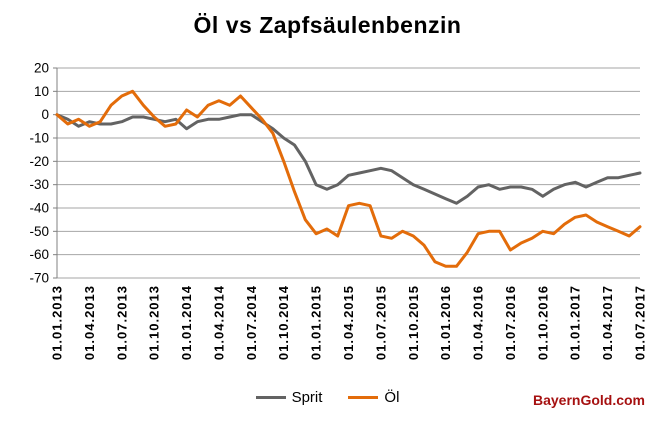 This screenshot has height=425, width=655. What do you see at coordinates (413, 322) in the screenshot?
I see `x-tick-label: 01.10.2015` at bounding box center [413, 322].